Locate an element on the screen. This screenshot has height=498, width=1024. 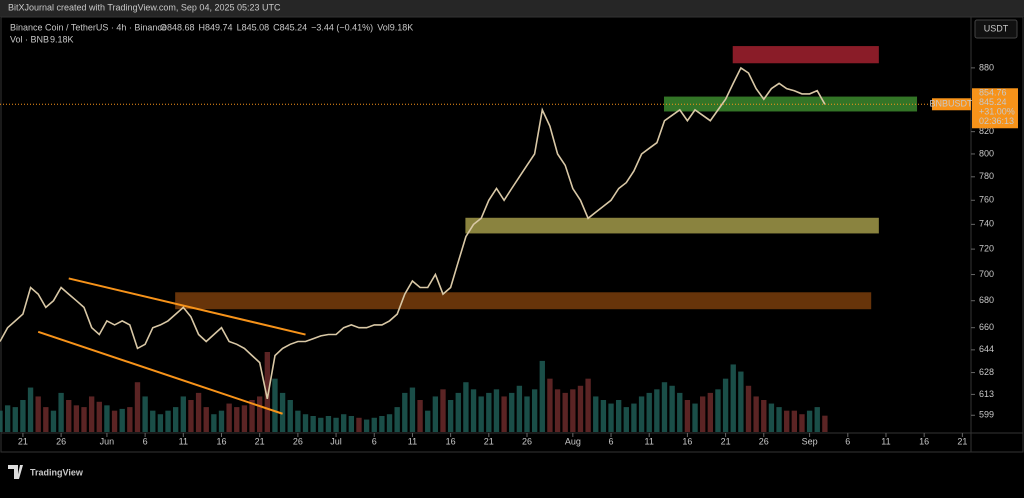
y-tick-label: 820 is located at coordinates (986, 131).